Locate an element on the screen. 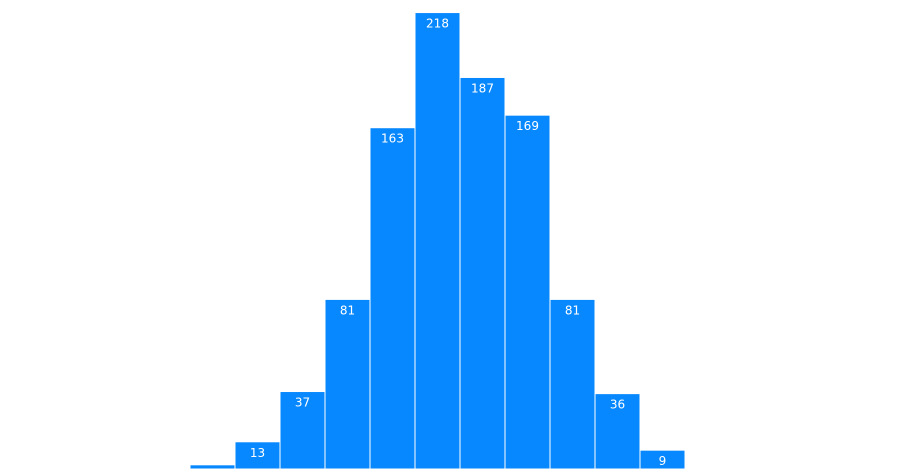  bar-label-5: 218 is located at coordinates (437, 24).